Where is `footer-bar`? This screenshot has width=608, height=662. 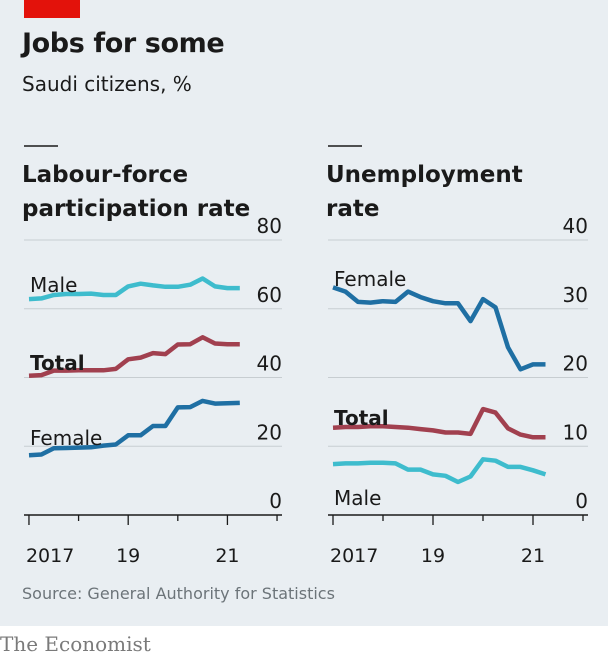 footer-bar is located at coordinates (304, 644).